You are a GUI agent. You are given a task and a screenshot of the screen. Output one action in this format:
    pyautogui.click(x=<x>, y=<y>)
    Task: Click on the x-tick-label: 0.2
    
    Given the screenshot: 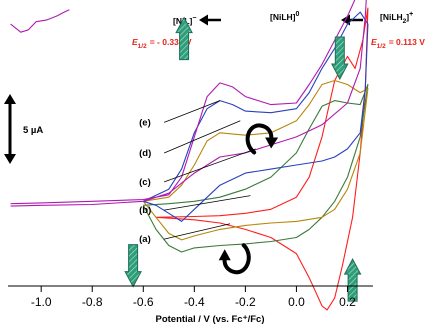 What is the action you would take?
    pyautogui.click(x=347, y=302)
    